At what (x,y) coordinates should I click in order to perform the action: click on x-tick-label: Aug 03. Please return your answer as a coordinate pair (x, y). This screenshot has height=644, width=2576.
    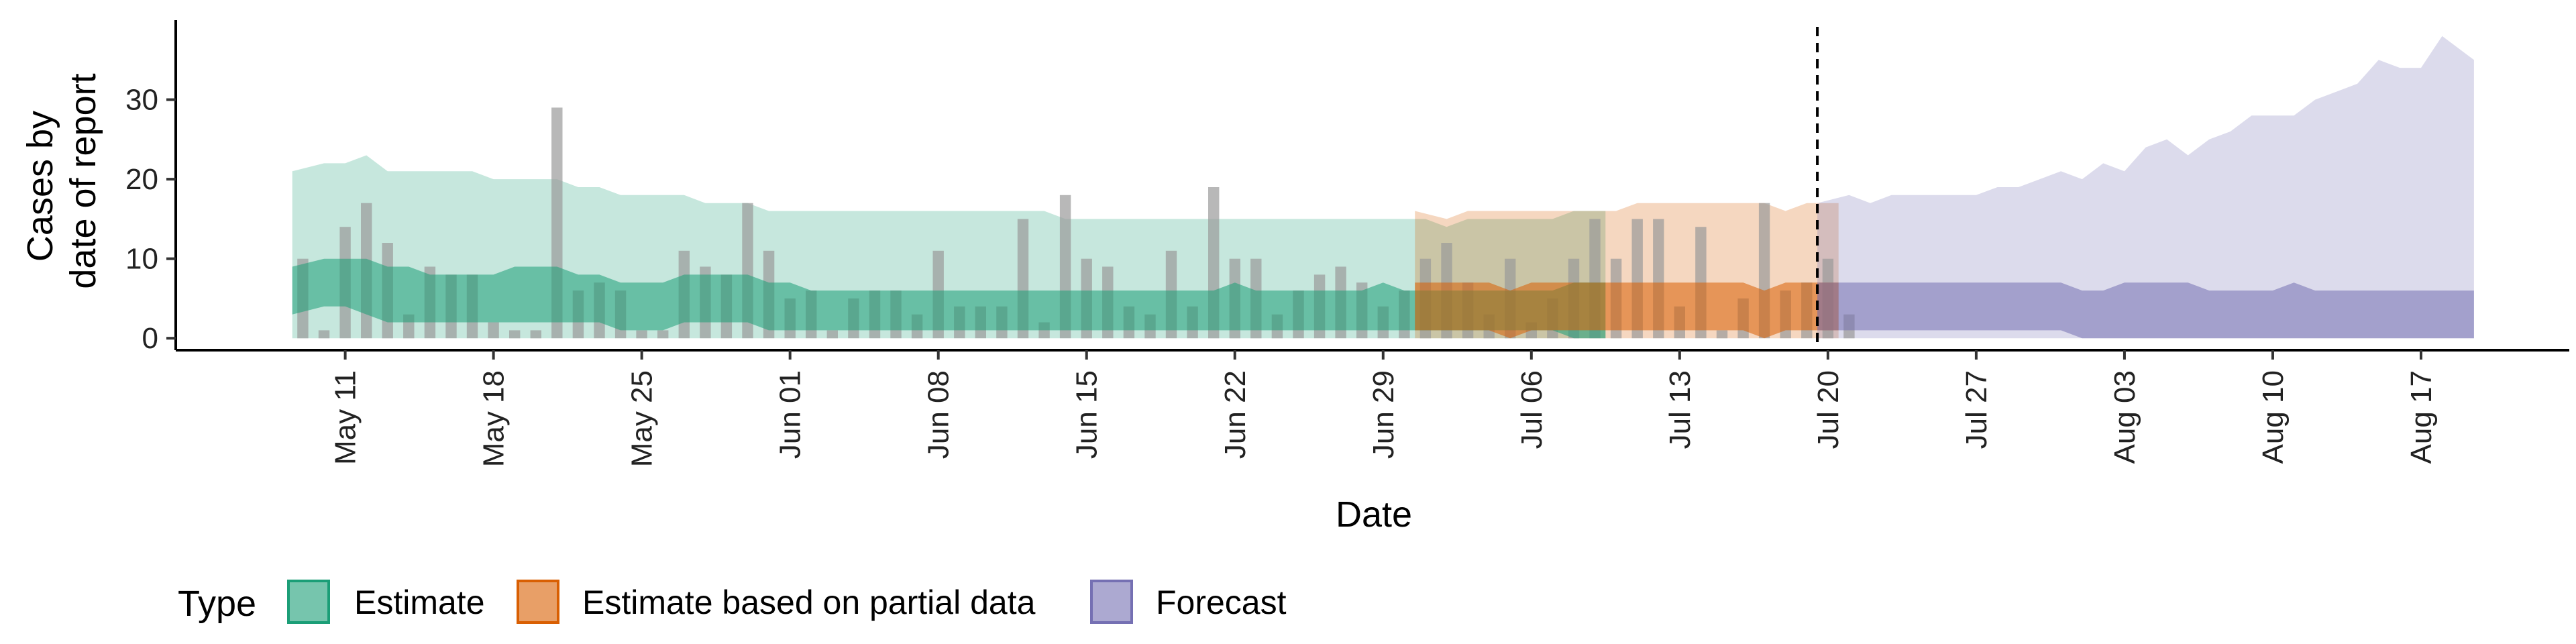
    Looking at the image, I should click on (2124, 417).